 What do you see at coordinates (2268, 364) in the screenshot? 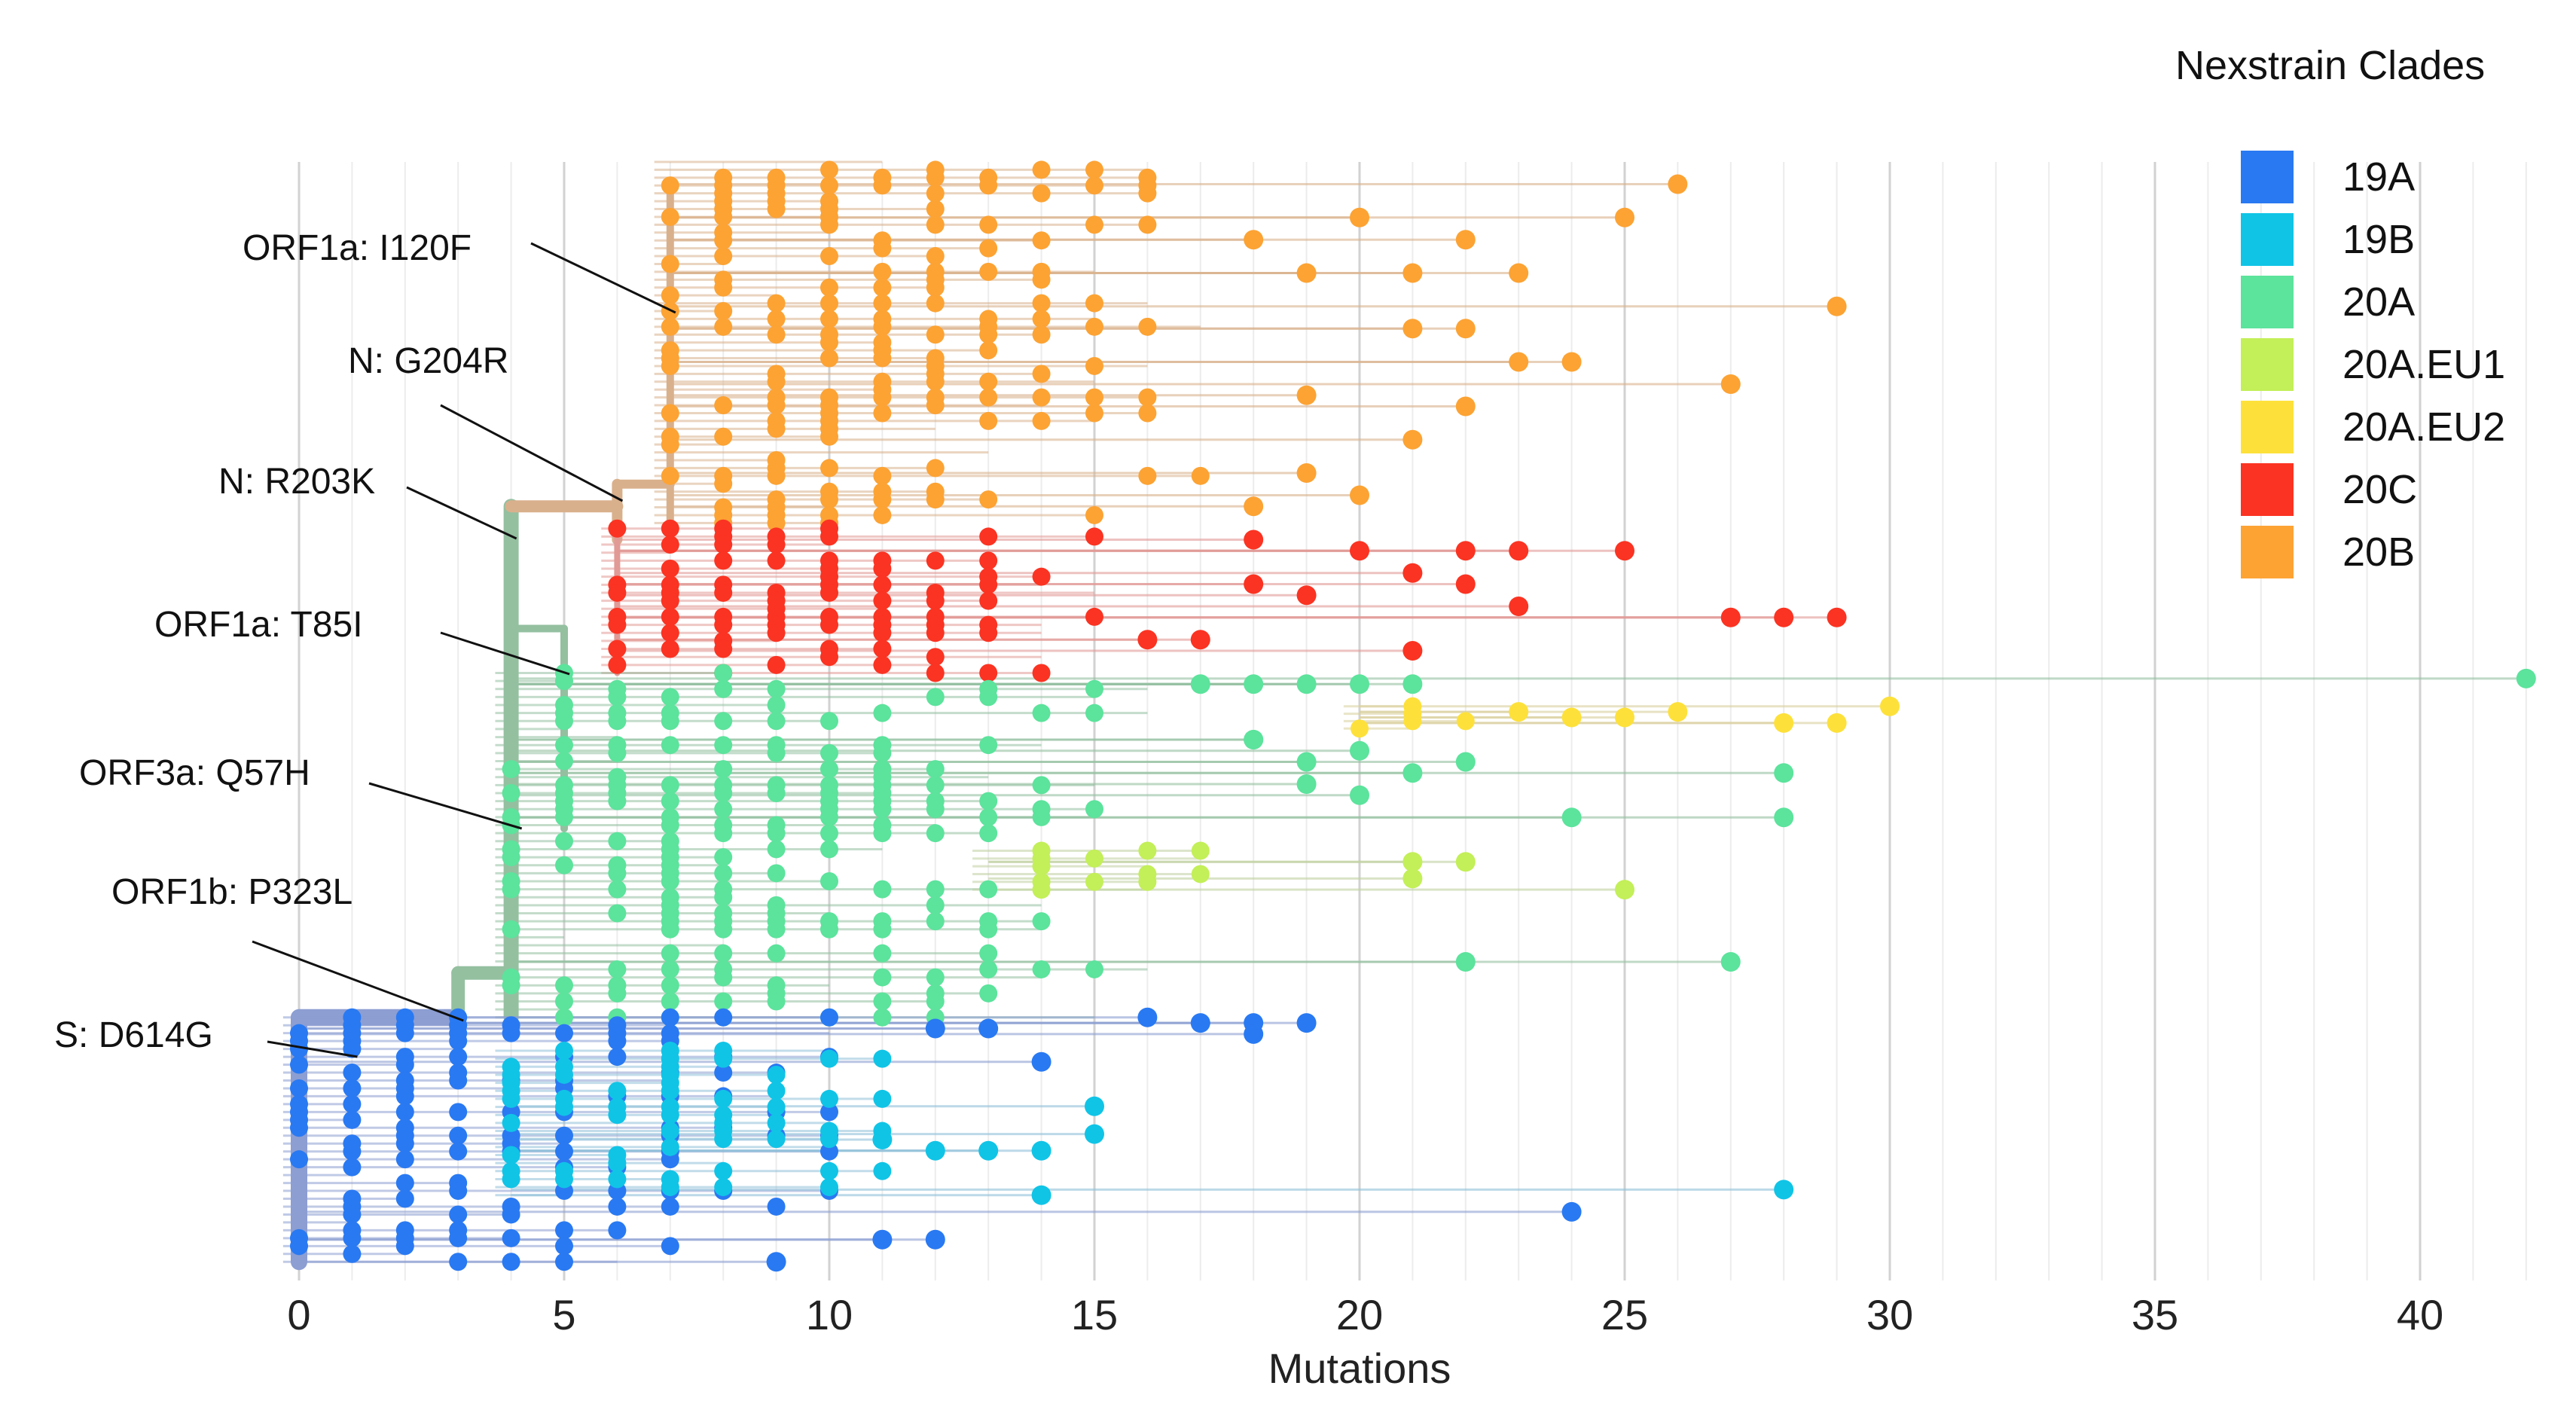
I see `legend-swatch` at bounding box center [2268, 364].